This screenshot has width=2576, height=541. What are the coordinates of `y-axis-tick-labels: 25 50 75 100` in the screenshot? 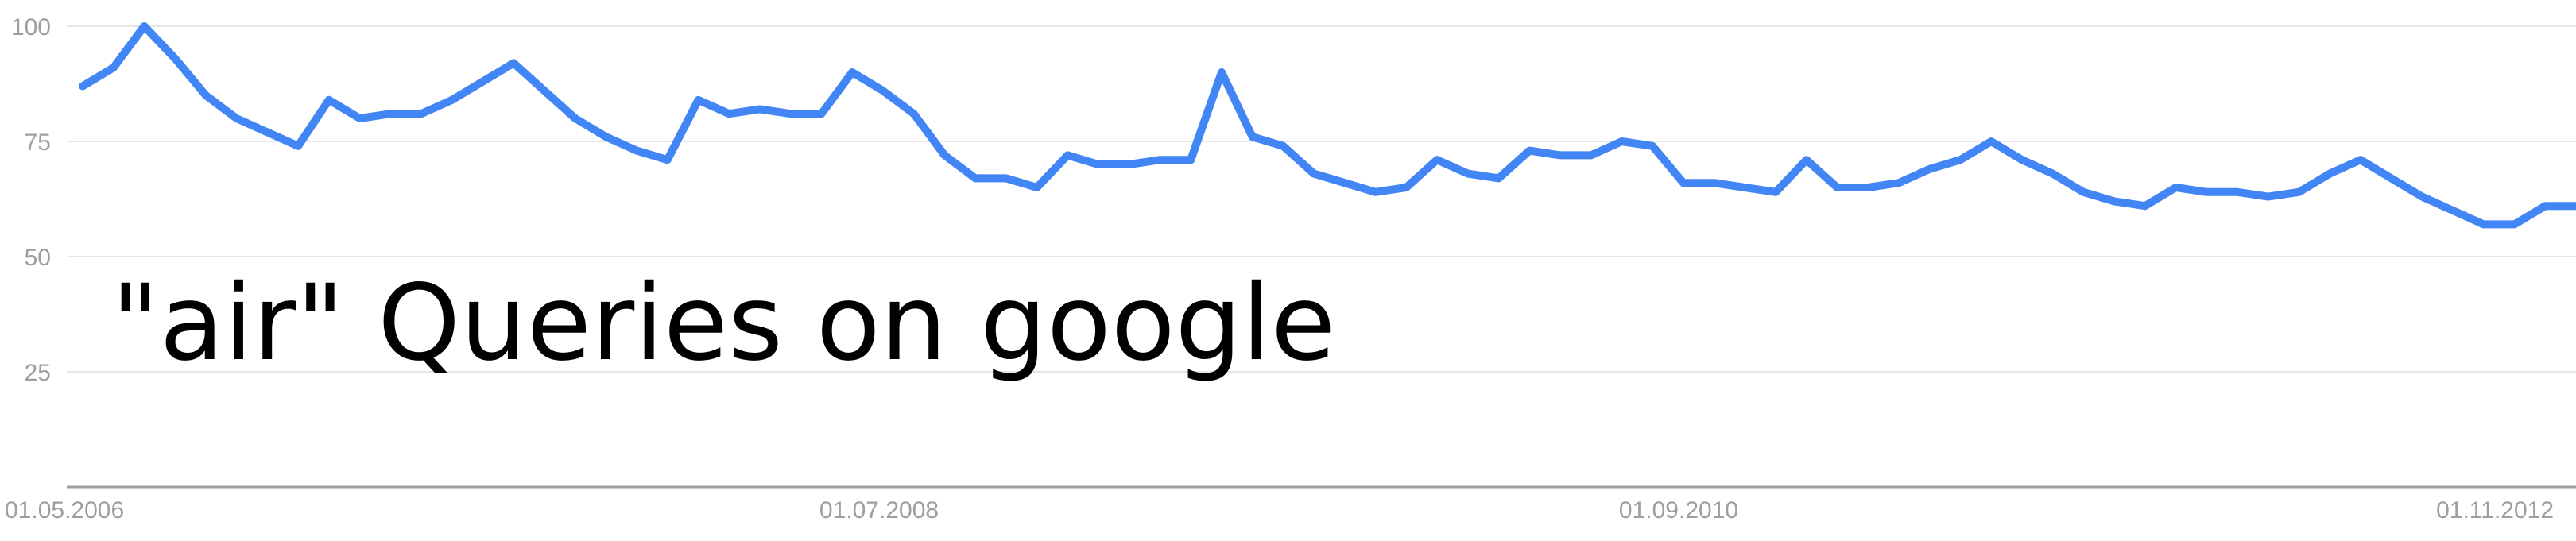 It's located at (31, 200).